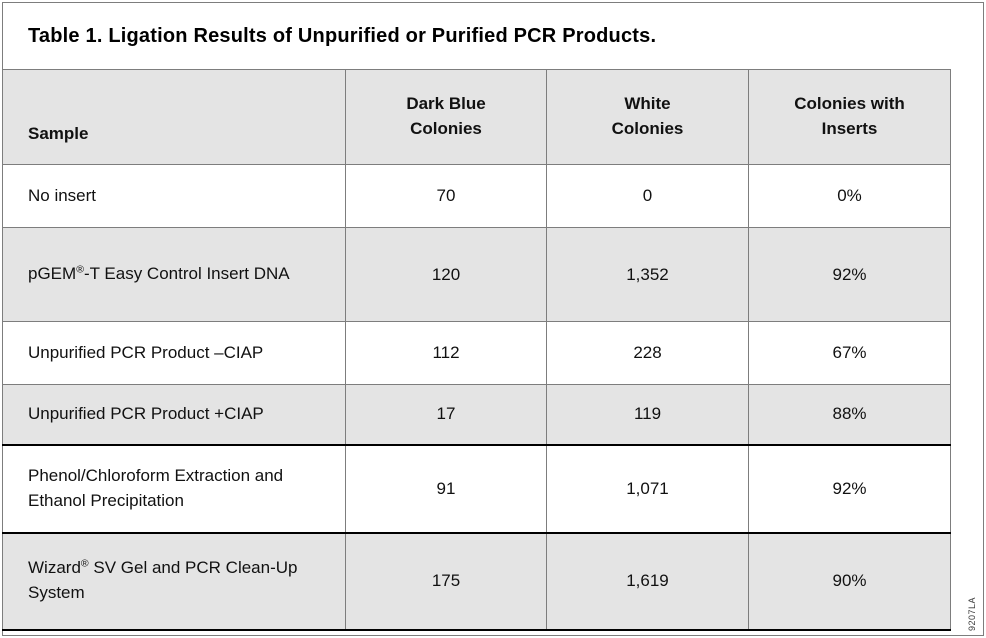 This screenshot has height=638, width=986. I want to click on white-colonies-cell: 1,619, so click(647, 581).